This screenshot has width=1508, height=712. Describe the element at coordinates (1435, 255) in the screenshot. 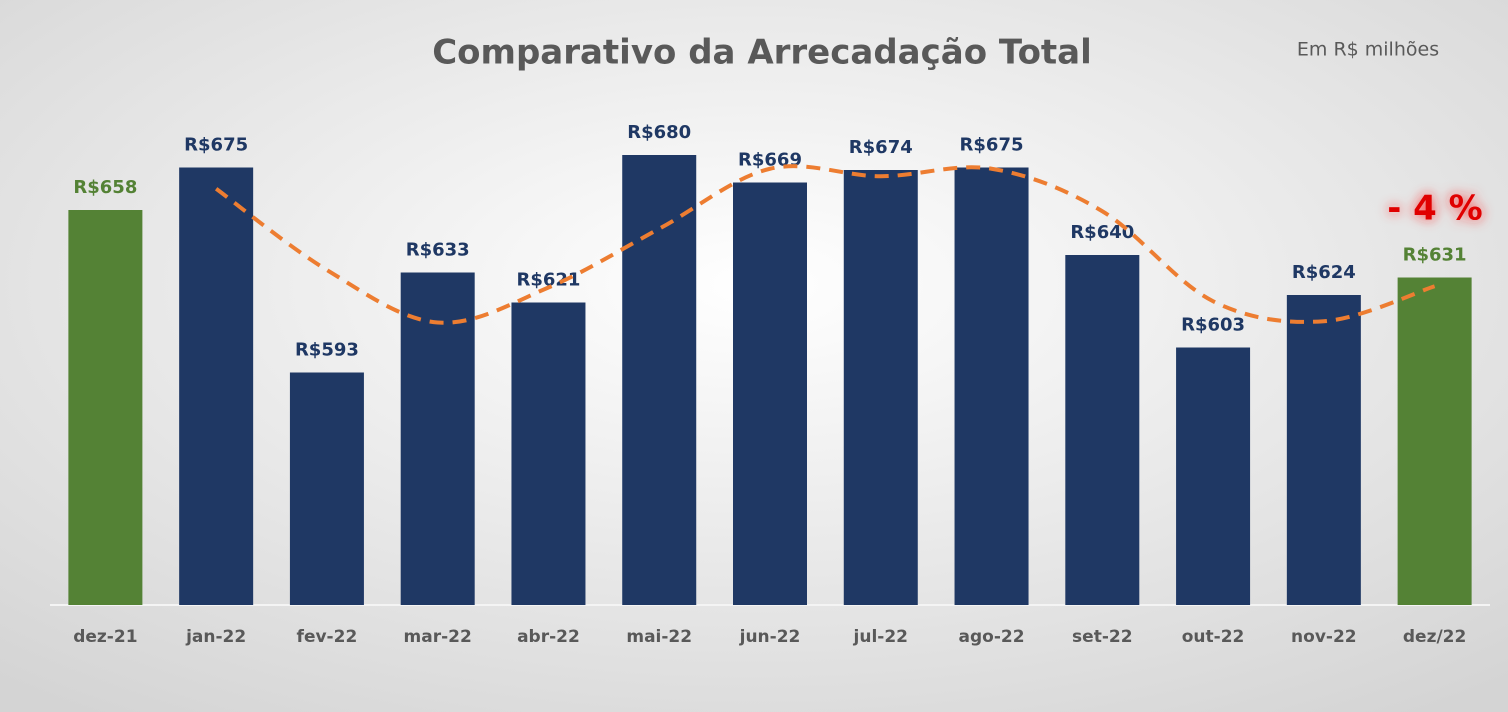

I see `value-label: R$631` at that location.